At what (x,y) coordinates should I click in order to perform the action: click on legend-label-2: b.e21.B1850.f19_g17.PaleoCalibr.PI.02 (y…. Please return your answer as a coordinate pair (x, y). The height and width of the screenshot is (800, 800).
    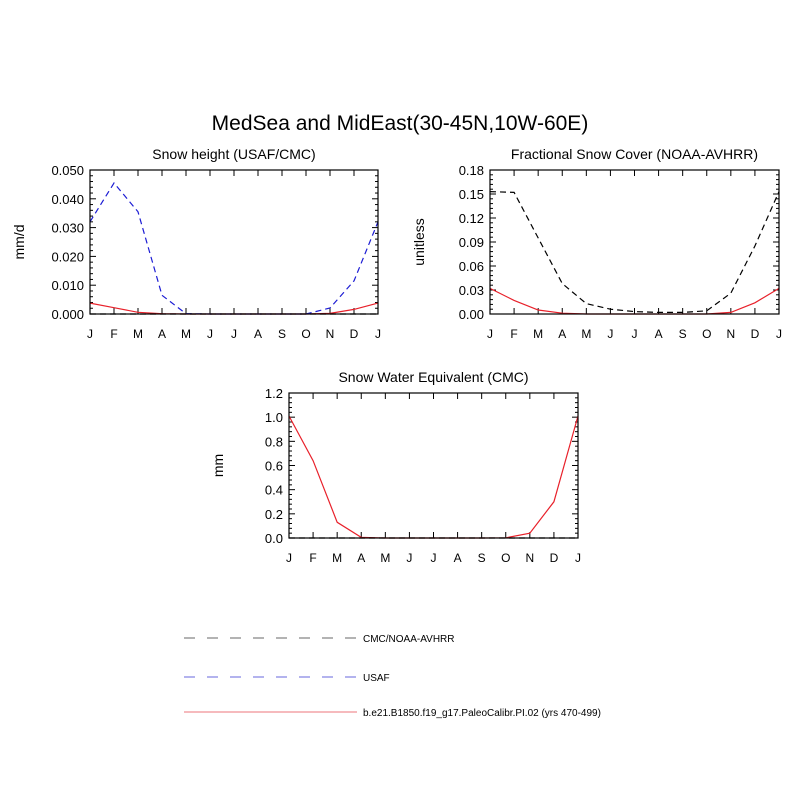
    Looking at the image, I should click on (482, 713).